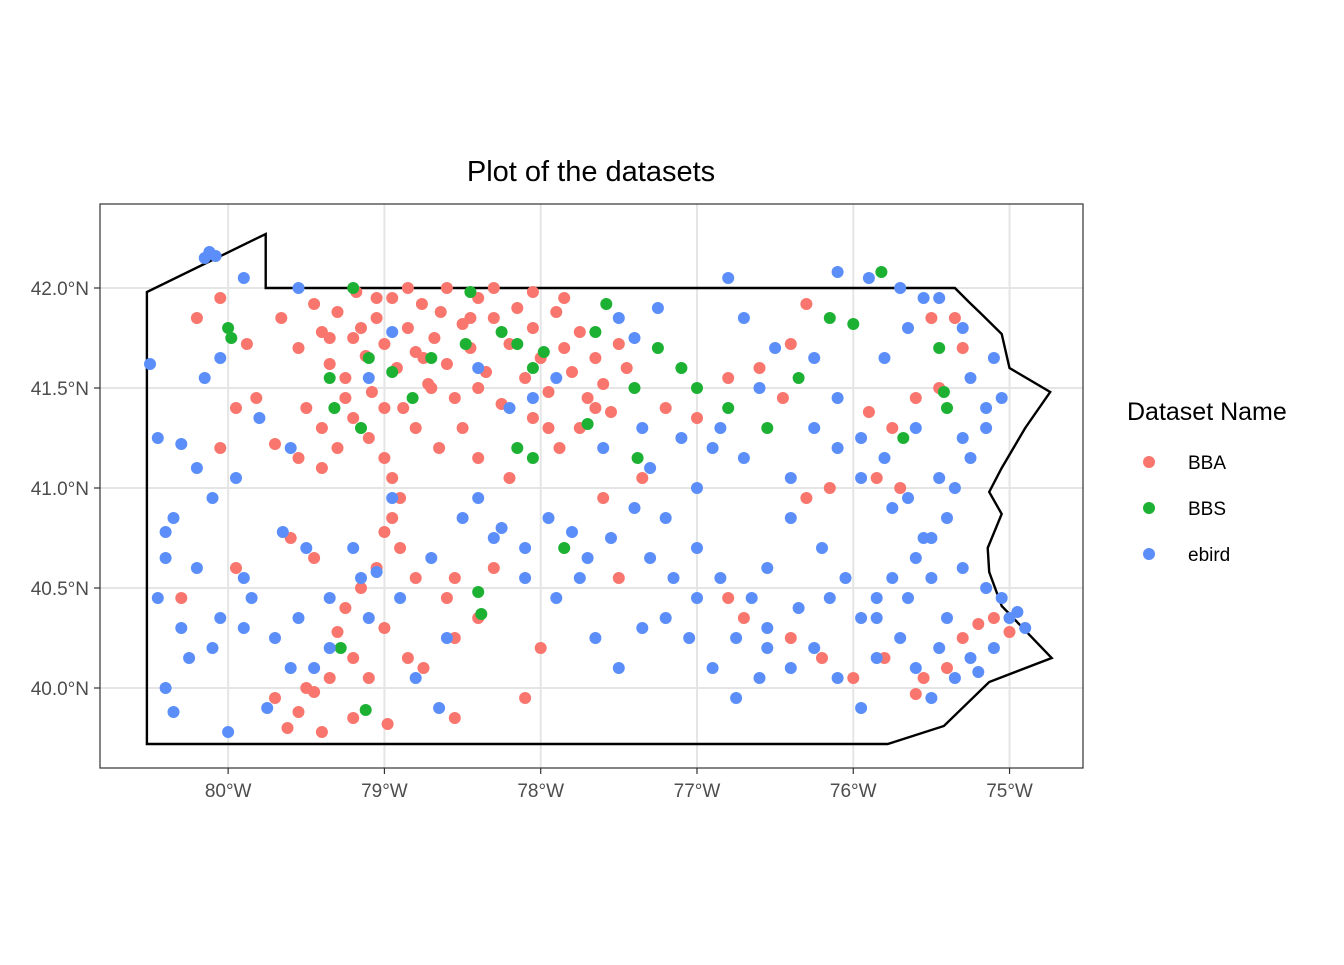  I want to click on legend: Dataset Name BBA BBS ebird, so click(1207, 482).